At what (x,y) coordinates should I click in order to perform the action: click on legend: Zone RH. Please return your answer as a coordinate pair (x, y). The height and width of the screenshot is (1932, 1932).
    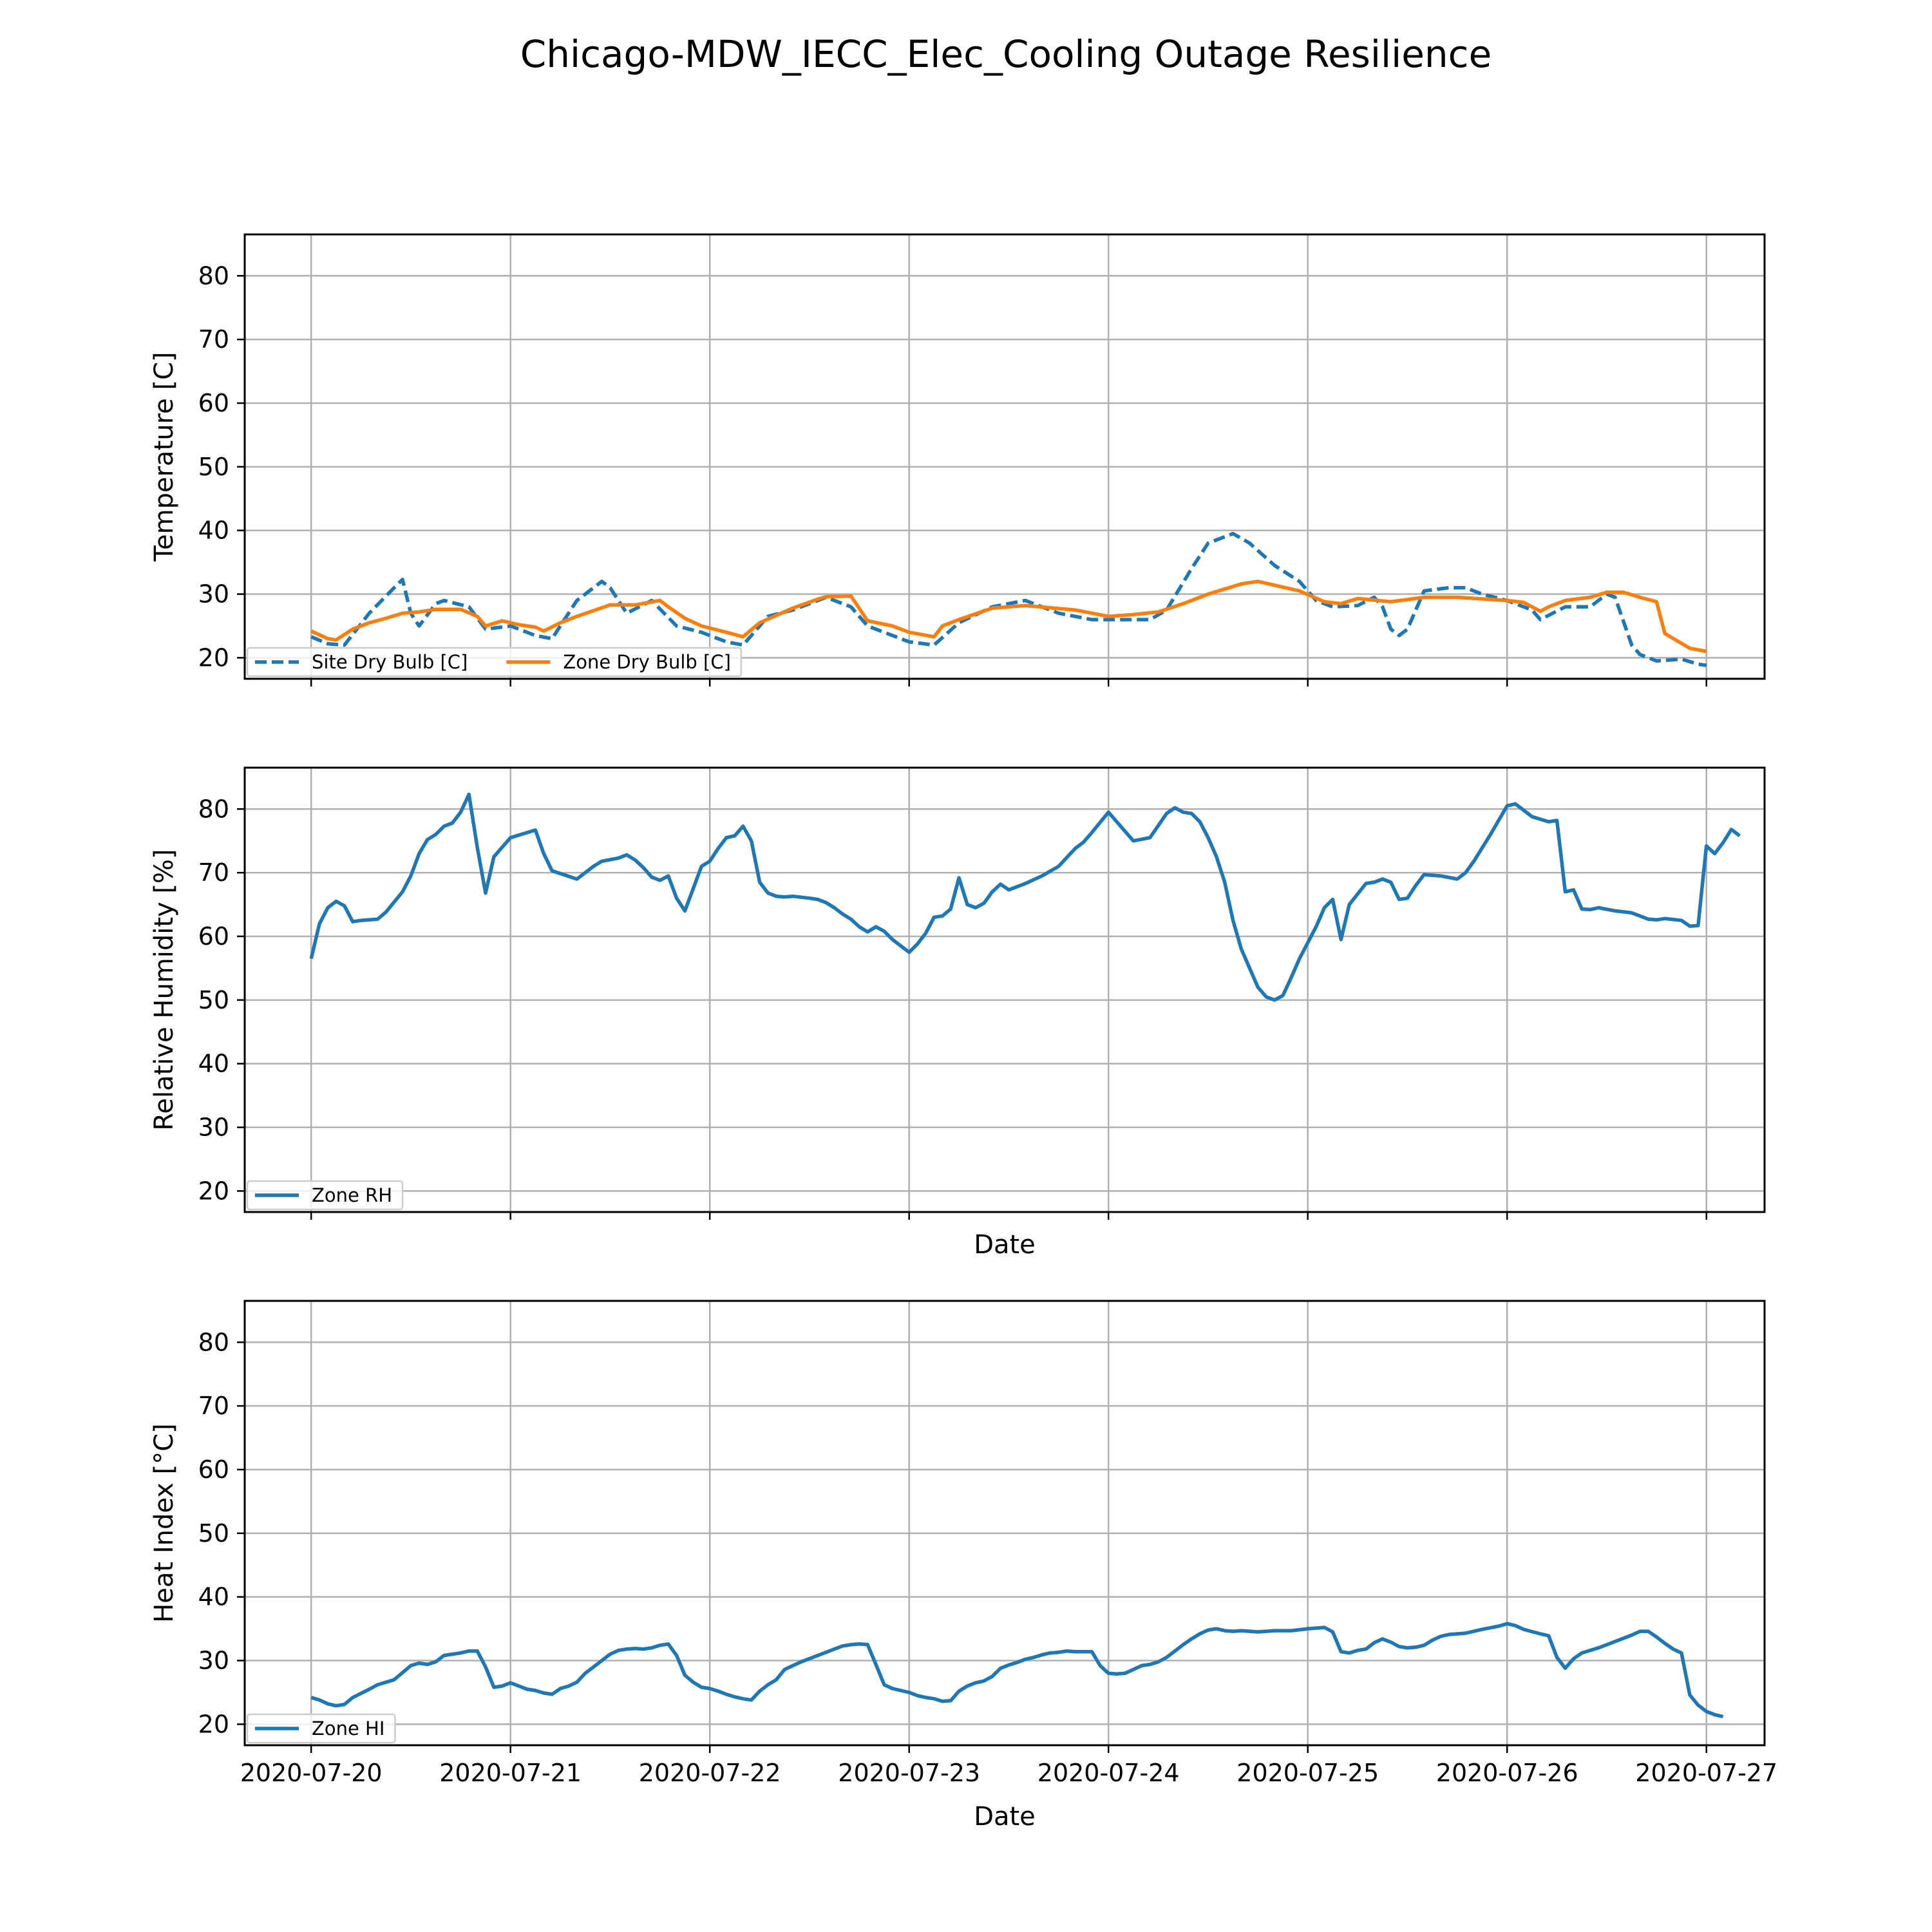
    Looking at the image, I should click on (325, 1195).